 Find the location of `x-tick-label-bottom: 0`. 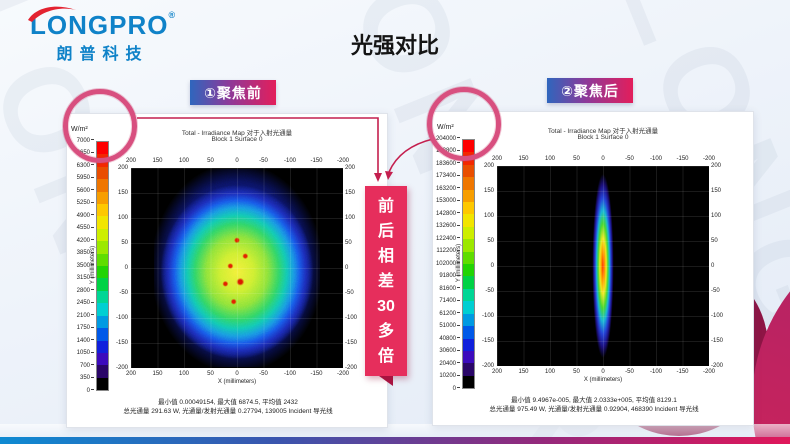

x-tick-label-bottom: 0 is located at coordinates (237, 374).